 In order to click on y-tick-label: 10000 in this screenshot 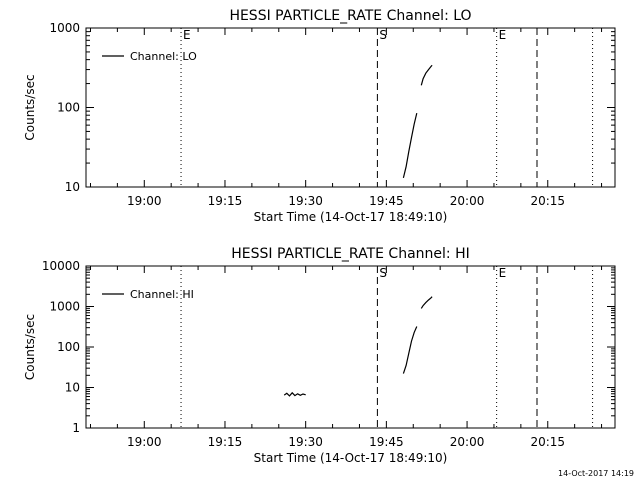, I will do `click(61, 266)`.